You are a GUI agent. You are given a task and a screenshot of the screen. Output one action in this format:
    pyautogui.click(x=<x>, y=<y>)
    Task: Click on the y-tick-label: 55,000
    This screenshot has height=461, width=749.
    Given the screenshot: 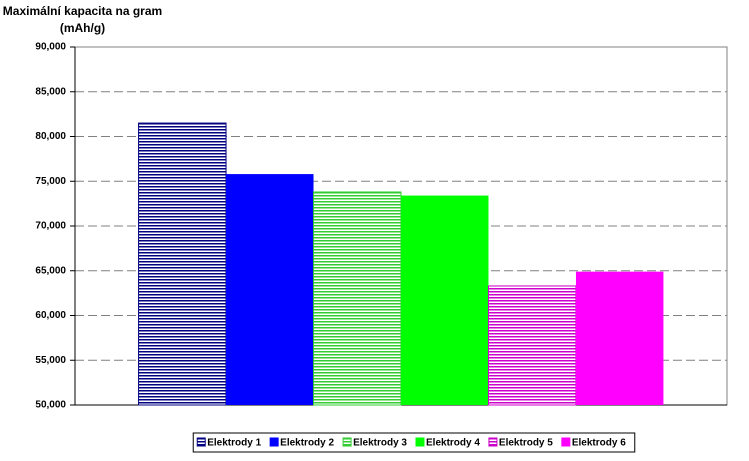 What is the action you would take?
    pyautogui.click(x=50, y=360)
    